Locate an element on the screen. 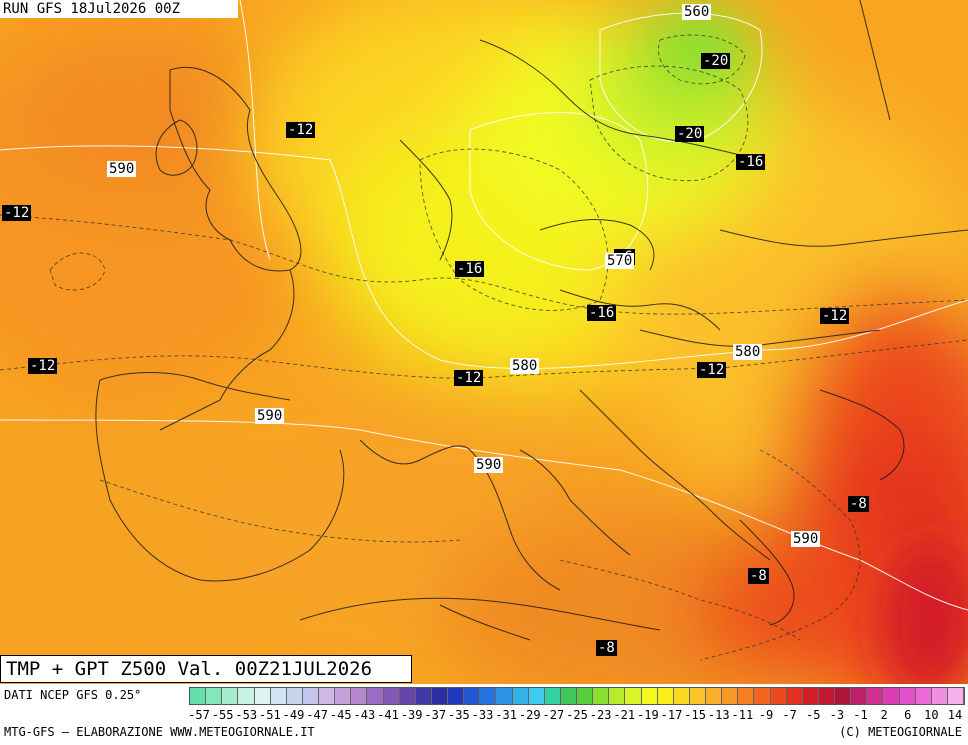 The image size is (968, 745). color-scale-tick-label: -21 is located at coordinates (624, 715).